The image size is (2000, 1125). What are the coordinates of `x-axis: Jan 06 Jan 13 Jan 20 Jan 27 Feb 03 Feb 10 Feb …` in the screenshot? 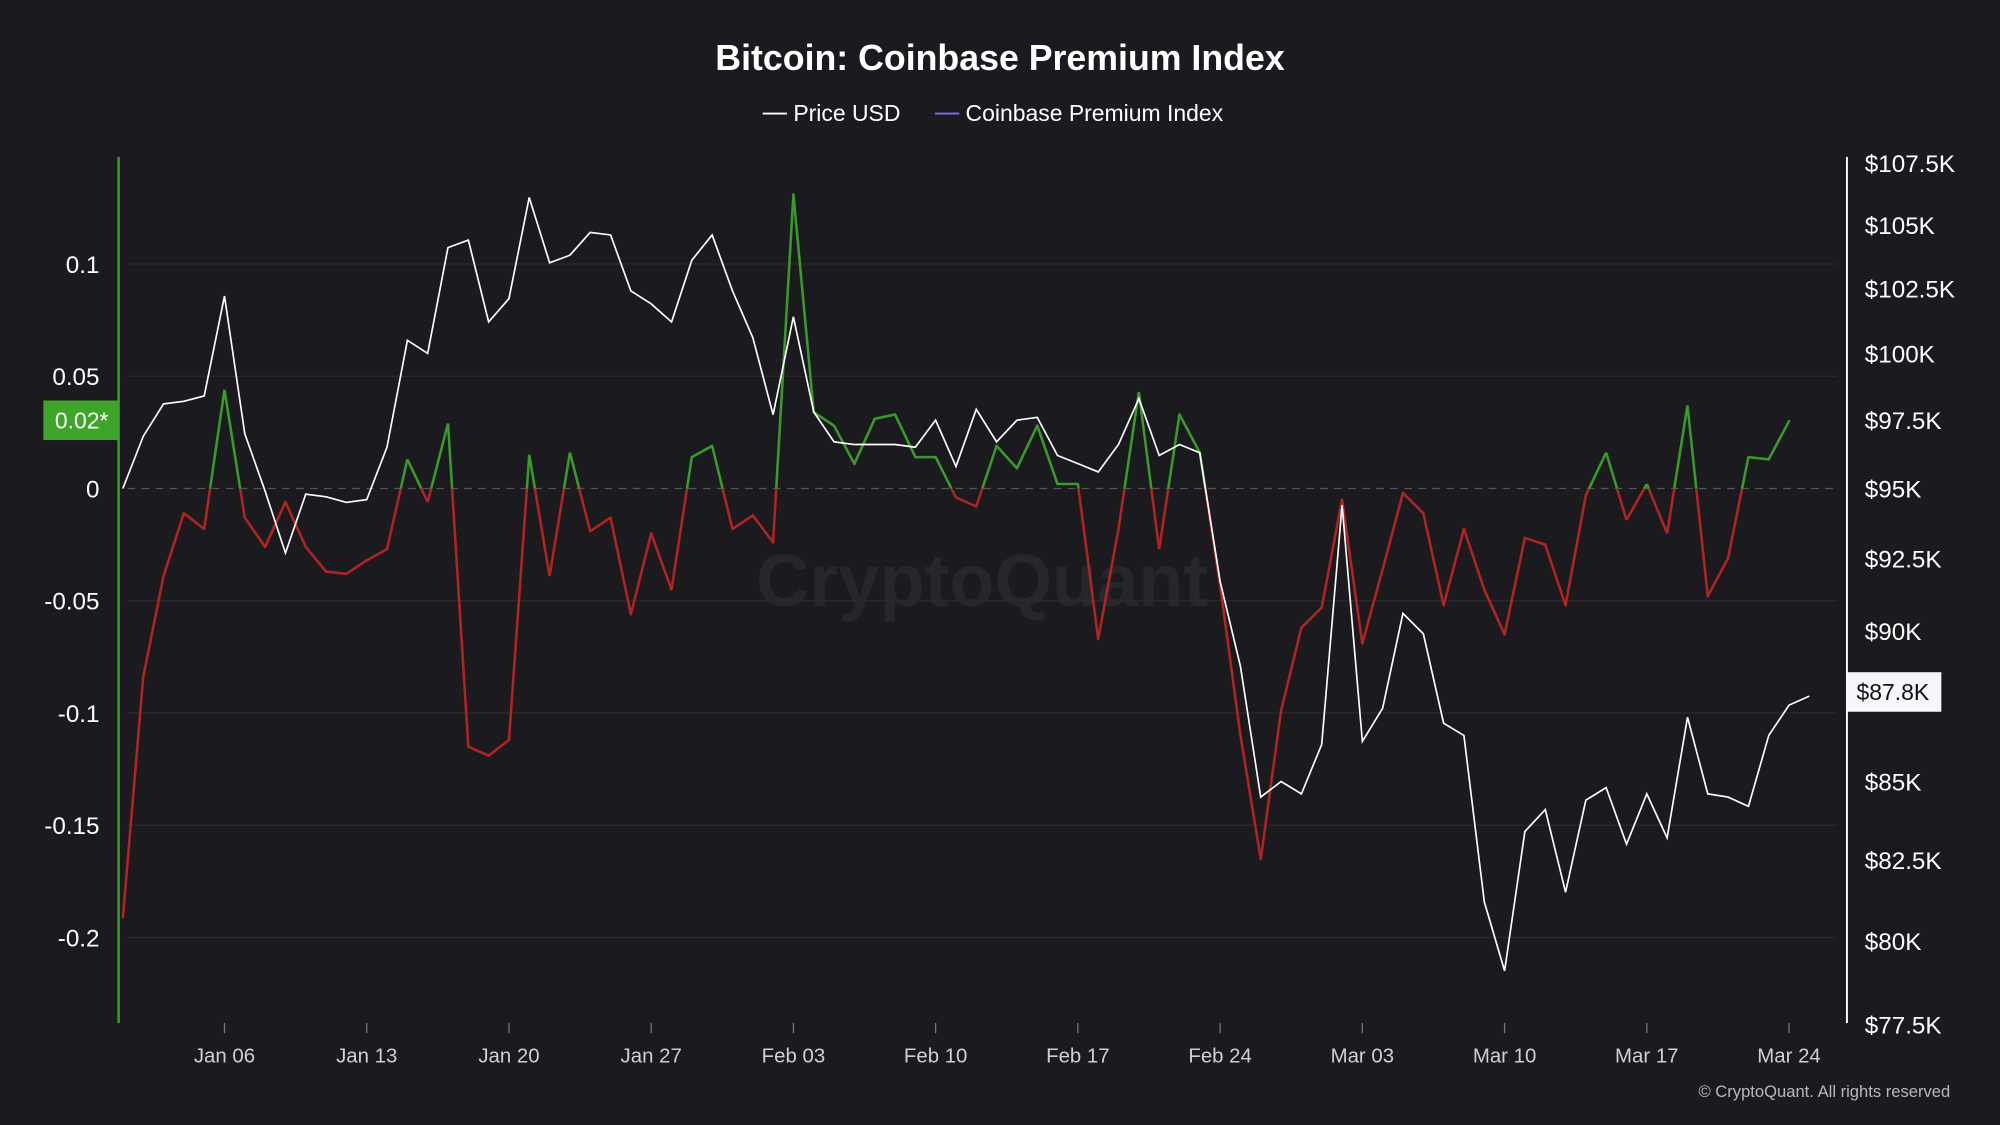 It's located at (1007, 1045).